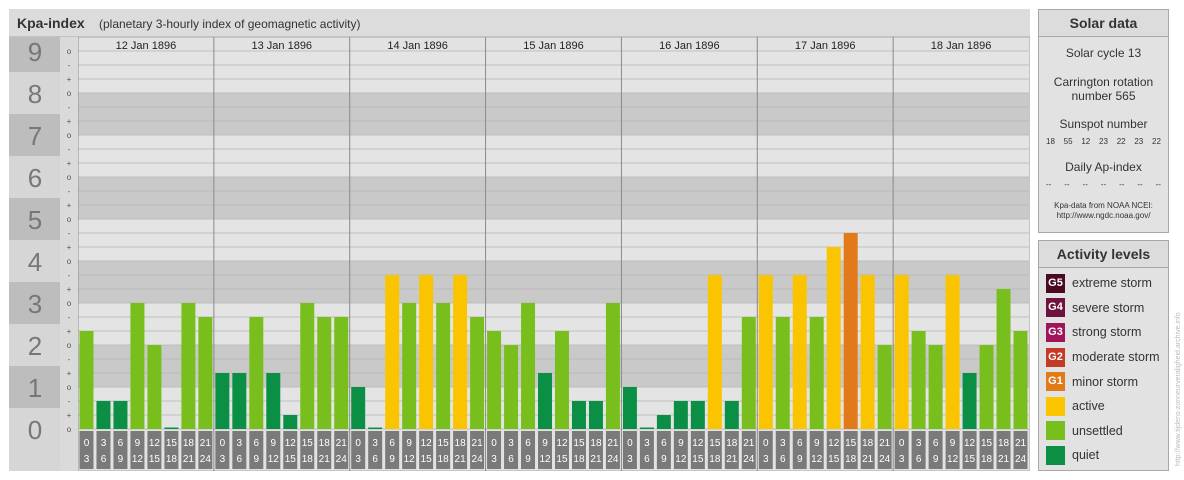 This screenshot has height=480, width=1184. Describe the element at coordinates (1097, 430) in the screenshot. I see `level-label: unsettled` at that location.